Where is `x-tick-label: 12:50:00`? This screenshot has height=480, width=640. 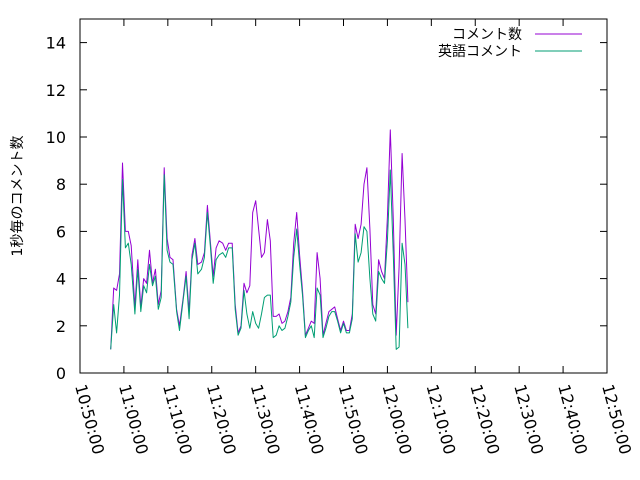
x-tick-label: 12:50:00 is located at coordinates (616, 419).